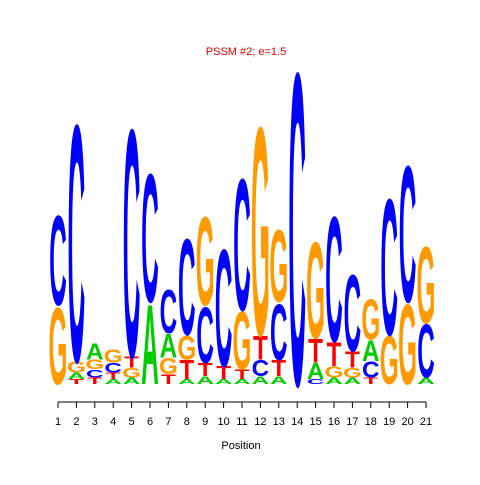 This screenshot has height=485, width=480. What do you see at coordinates (187, 422) in the screenshot?
I see `x-tick-label: 8` at bounding box center [187, 422].